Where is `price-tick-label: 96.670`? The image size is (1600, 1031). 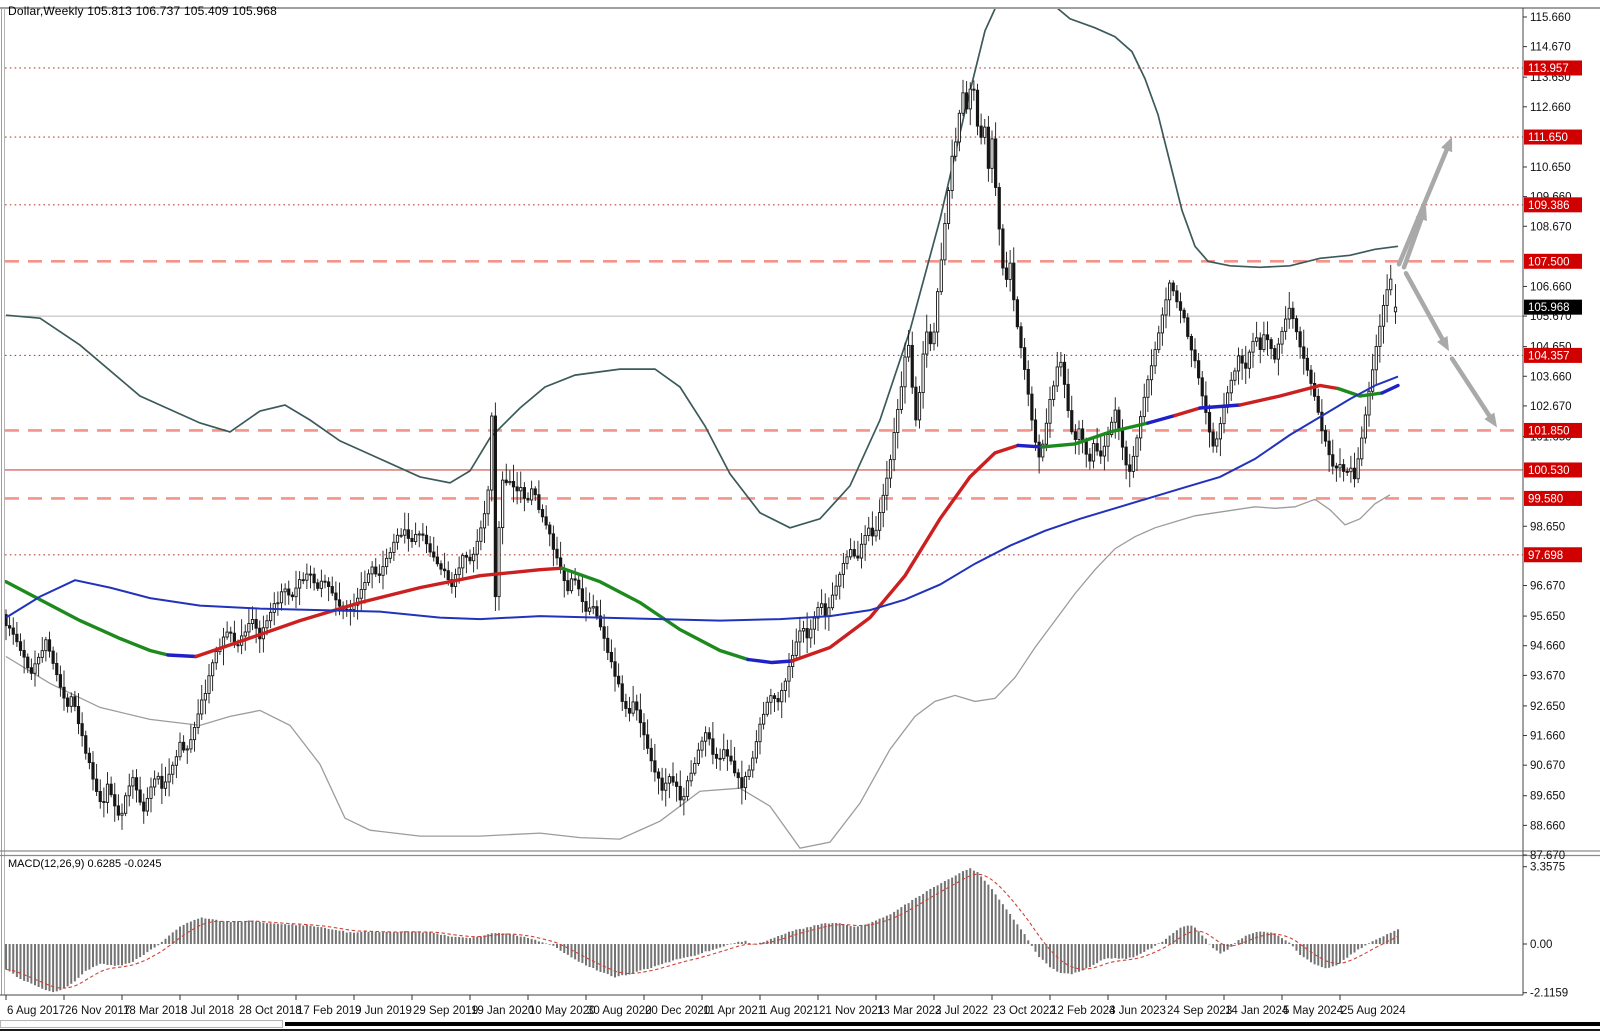 price-tick-label: 96.670 is located at coordinates (1547, 587).